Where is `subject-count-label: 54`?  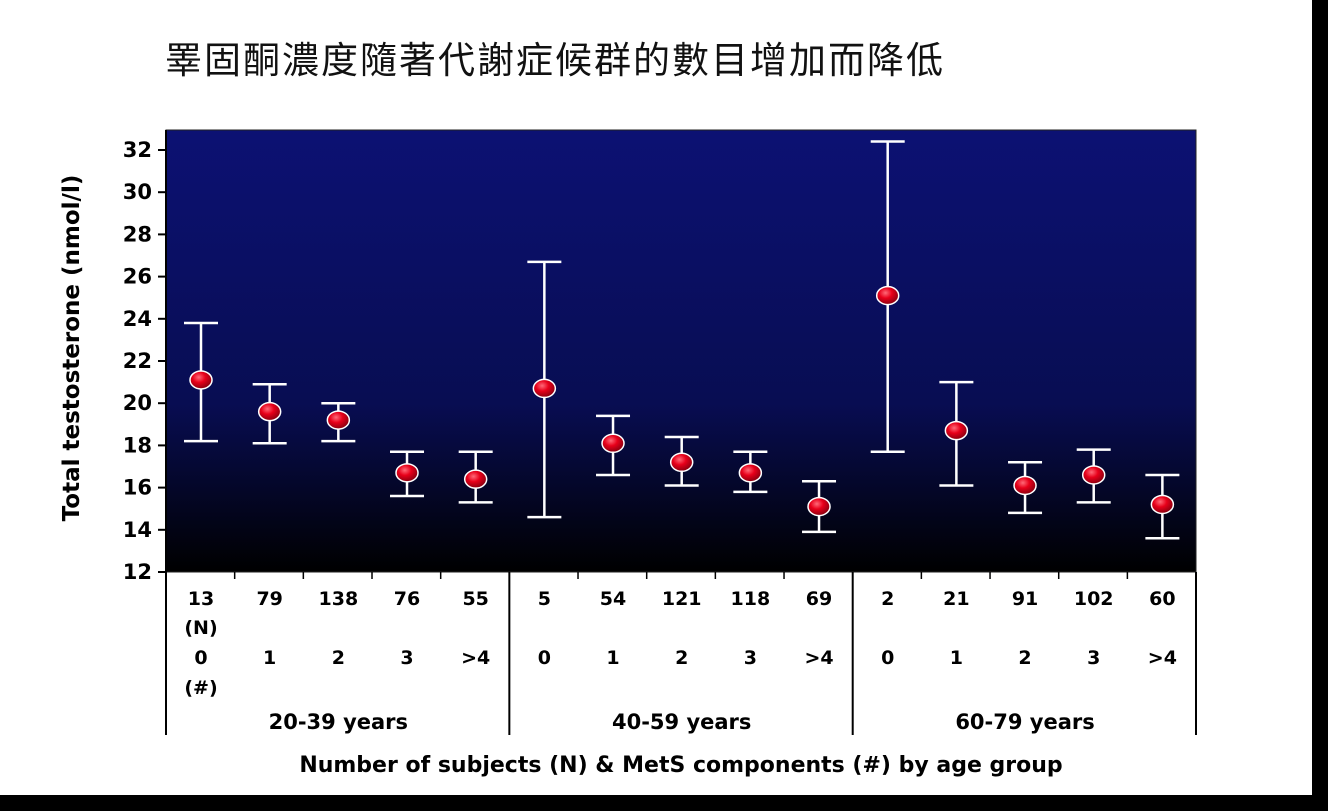 subject-count-label: 54 is located at coordinates (613, 599).